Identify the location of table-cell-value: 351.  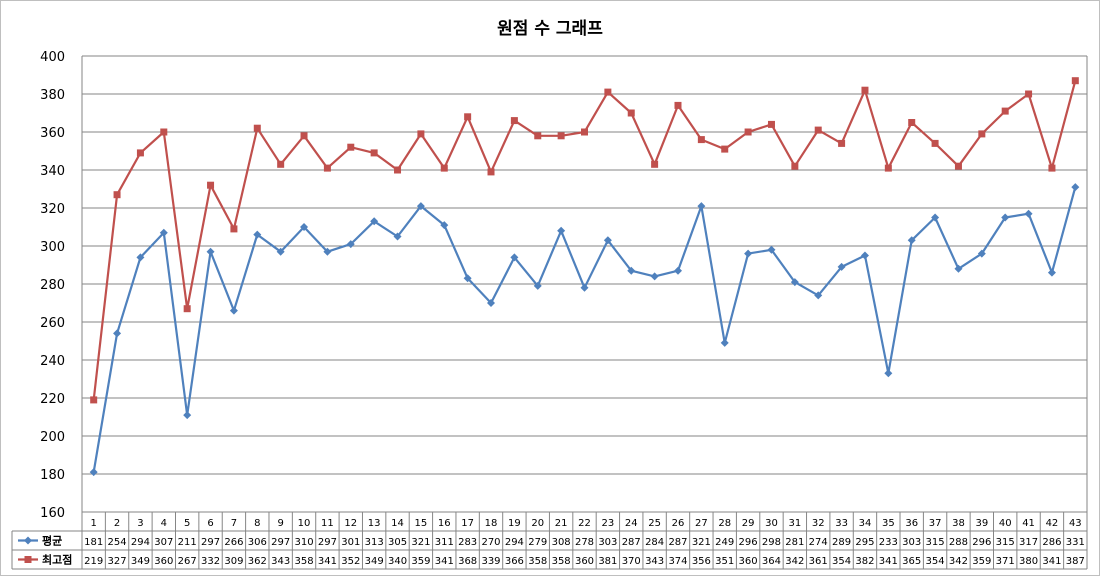
(724, 561).